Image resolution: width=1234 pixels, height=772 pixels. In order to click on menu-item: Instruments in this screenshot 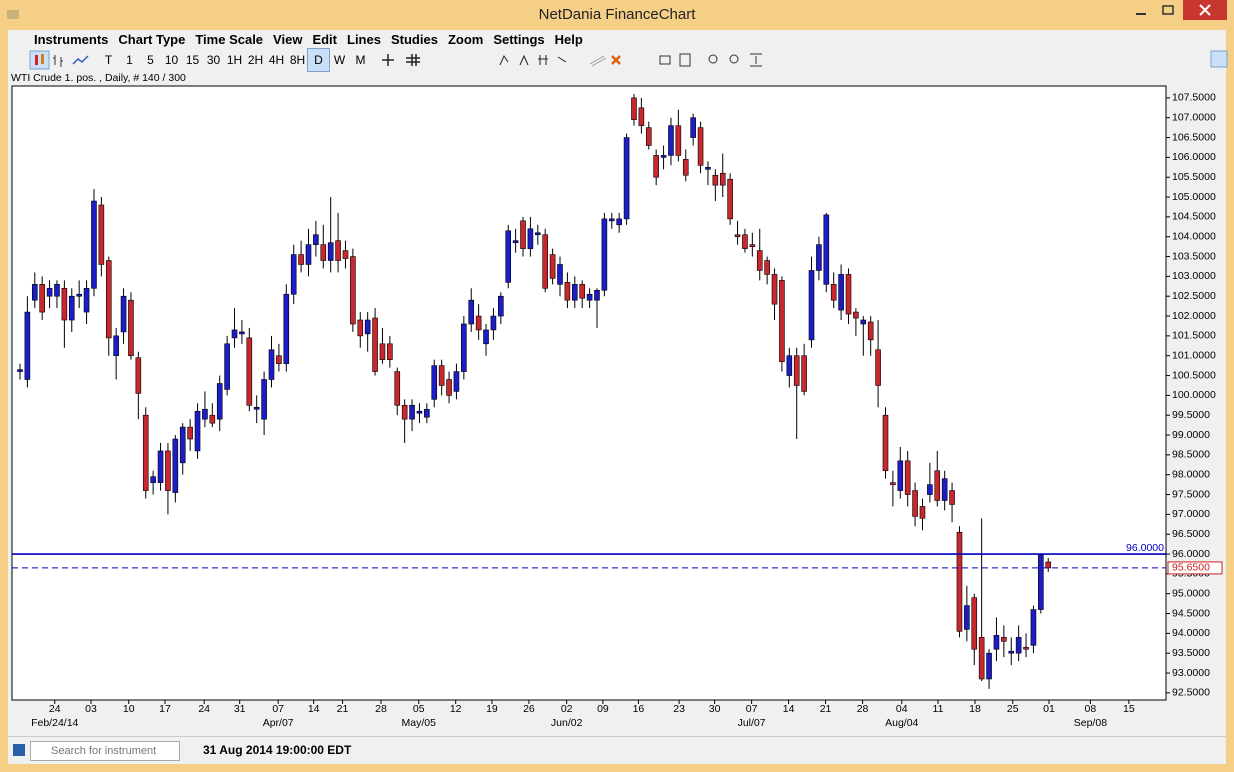, I will do `click(71, 39)`.